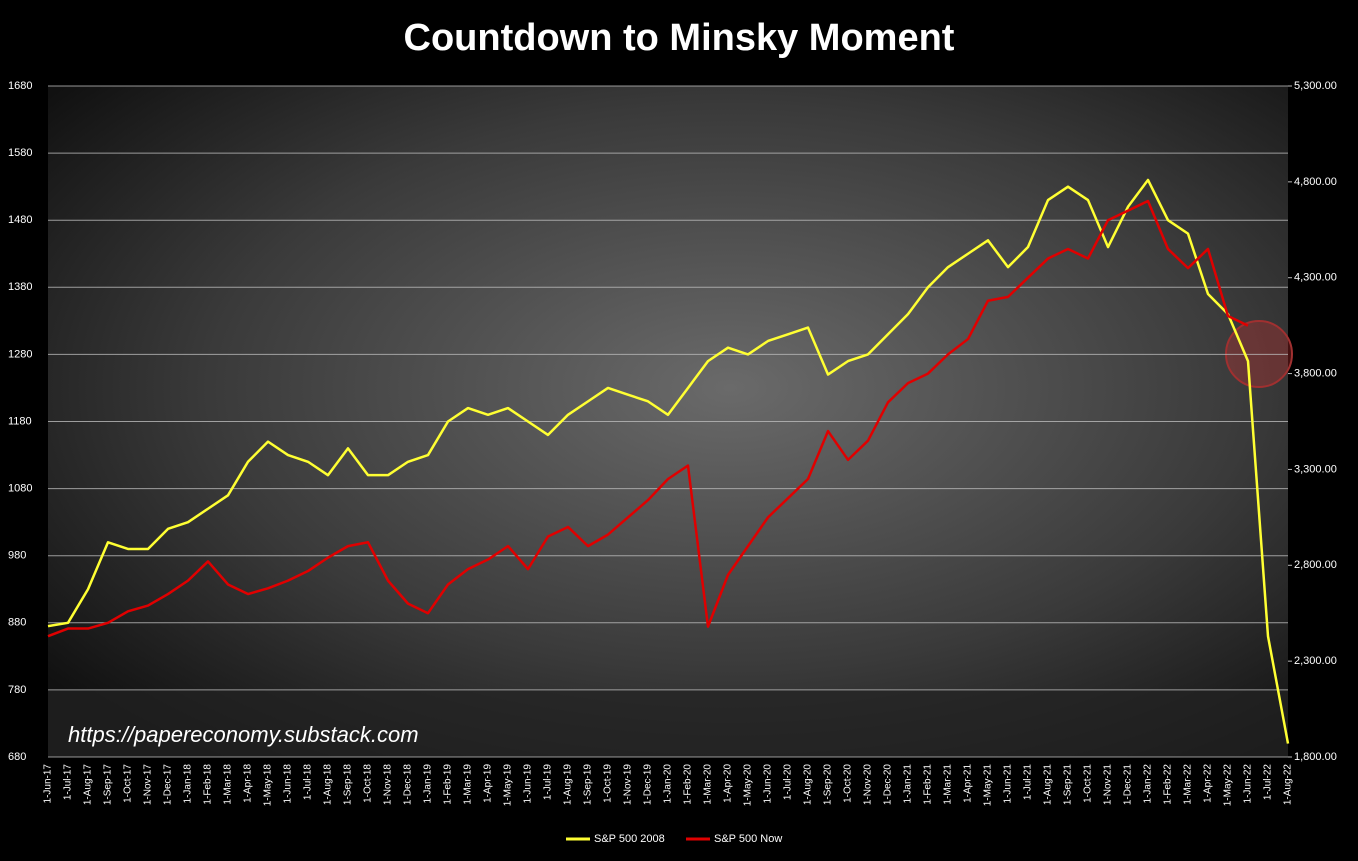 The width and height of the screenshot is (1358, 861). I want to click on x-tick-label: 1-Dec-18, so click(408, 785).